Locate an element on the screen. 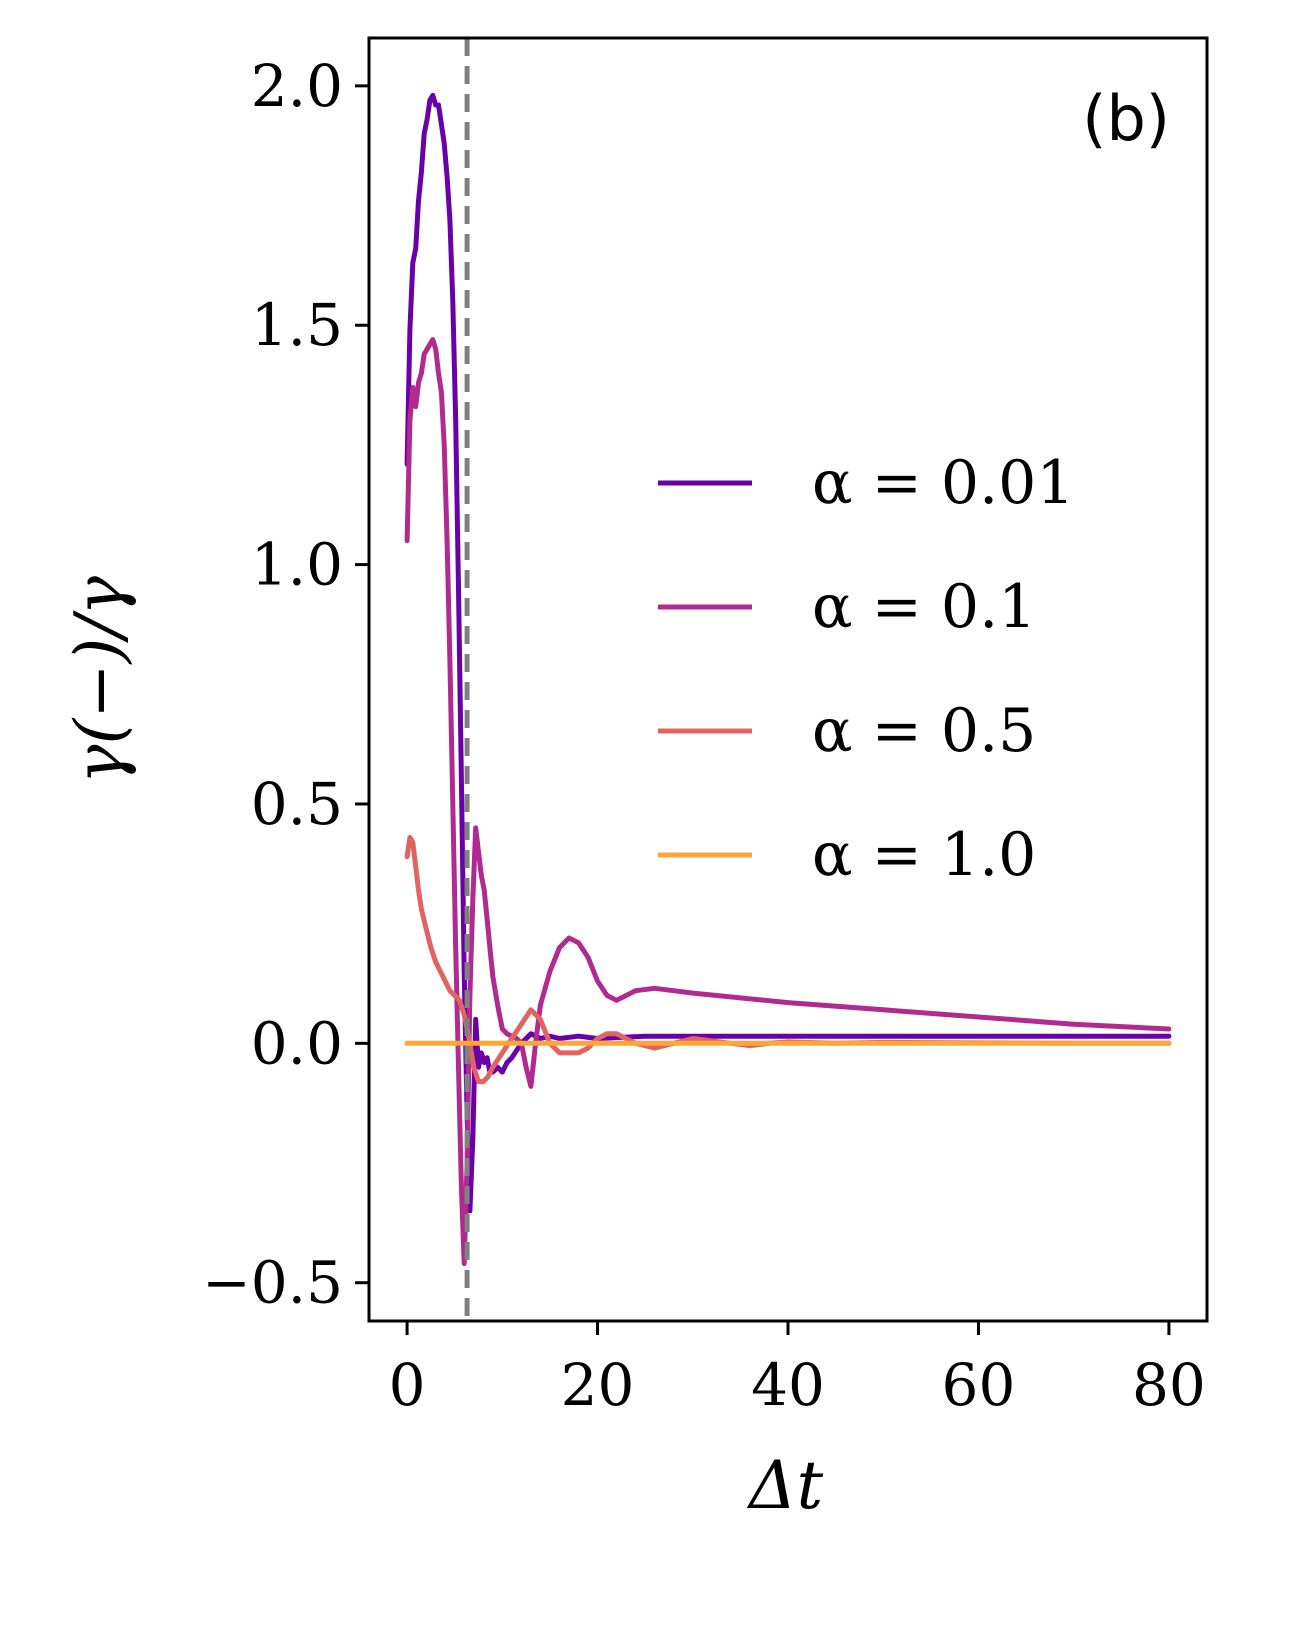 The width and height of the screenshot is (1296, 1627). x-tick-label: 20 is located at coordinates (598, 1385).